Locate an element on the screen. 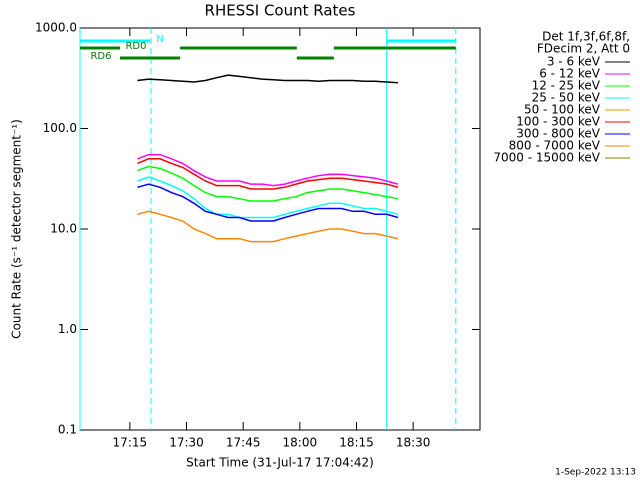 Image resolution: width=640 pixels, height=480 pixels. x-axis-label: Start Time (31-Jul-17 17:04:42) is located at coordinates (280, 463).